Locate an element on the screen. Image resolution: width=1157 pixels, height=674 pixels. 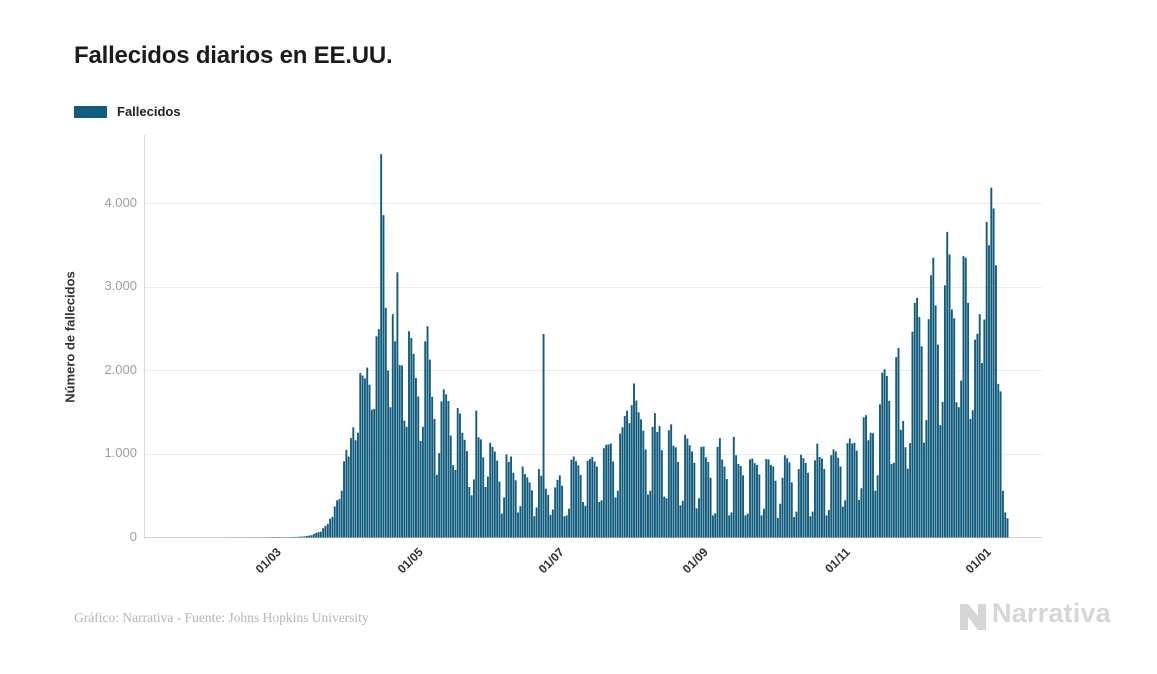
y-axis-line is located at coordinates (144, 337).